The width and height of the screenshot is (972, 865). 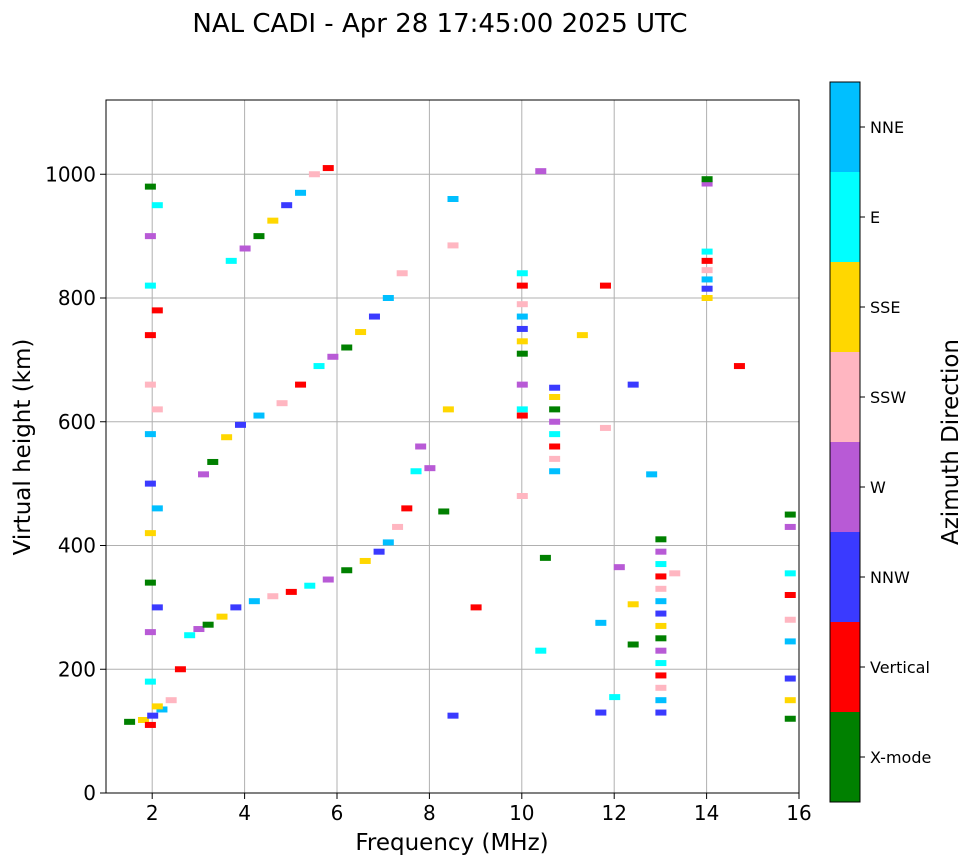 What do you see at coordinates (429, 813) in the screenshot?
I see `x-tick-label: 8` at bounding box center [429, 813].